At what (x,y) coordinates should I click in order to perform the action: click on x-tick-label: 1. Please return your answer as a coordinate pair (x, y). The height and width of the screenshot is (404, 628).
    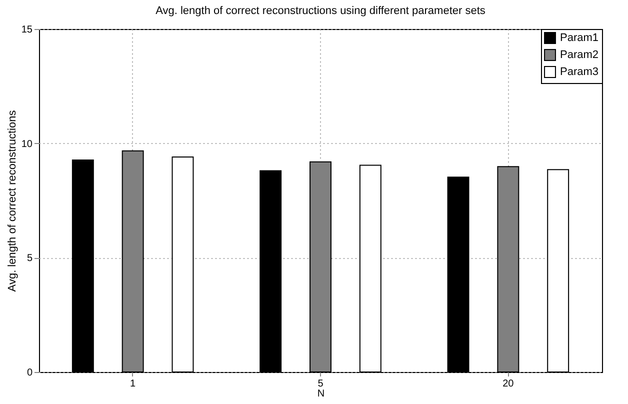
    Looking at the image, I should click on (133, 384).